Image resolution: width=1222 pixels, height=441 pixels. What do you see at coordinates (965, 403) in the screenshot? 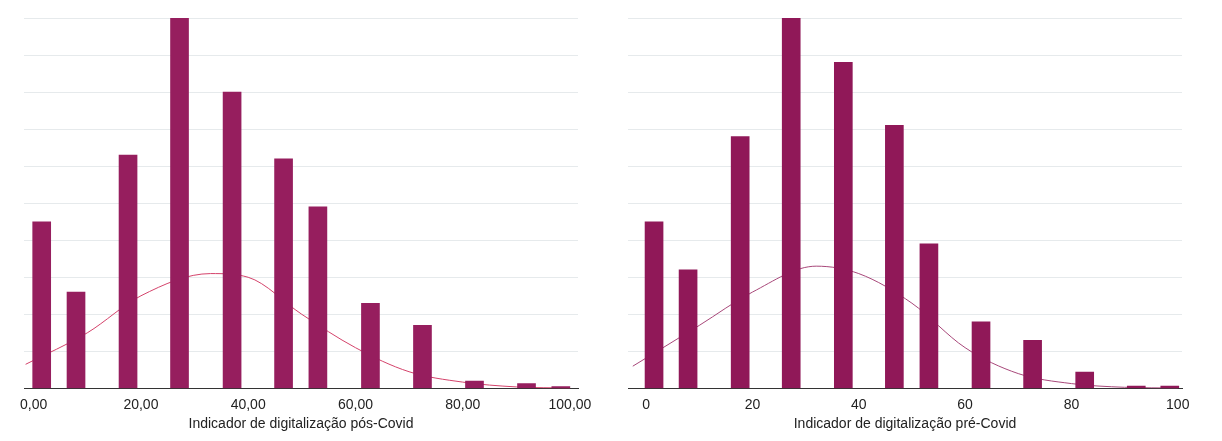
I see `x-tick-label: 60` at bounding box center [965, 403].